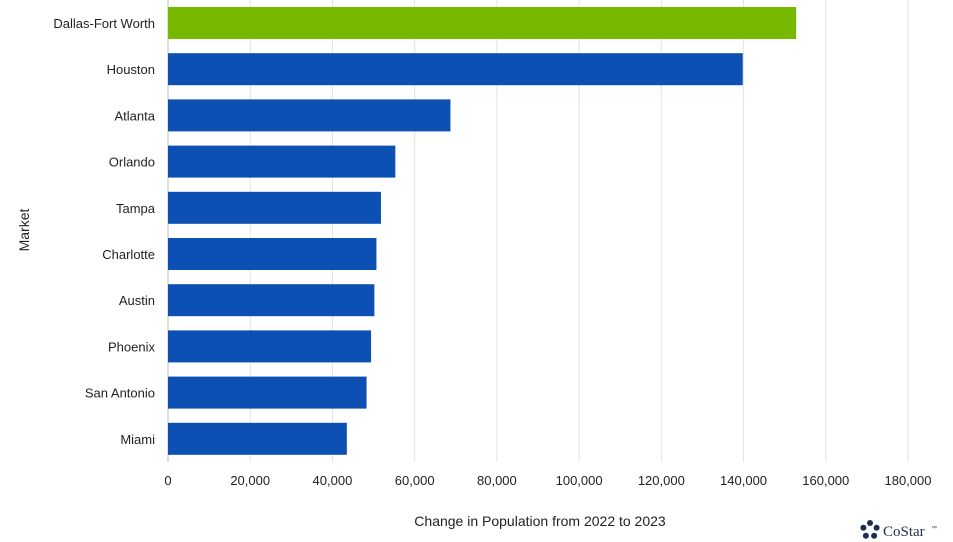  What do you see at coordinates (250, 480) in the screenshot?
I see `x-tick-label: 20,000` at bounding box center [250, 480].